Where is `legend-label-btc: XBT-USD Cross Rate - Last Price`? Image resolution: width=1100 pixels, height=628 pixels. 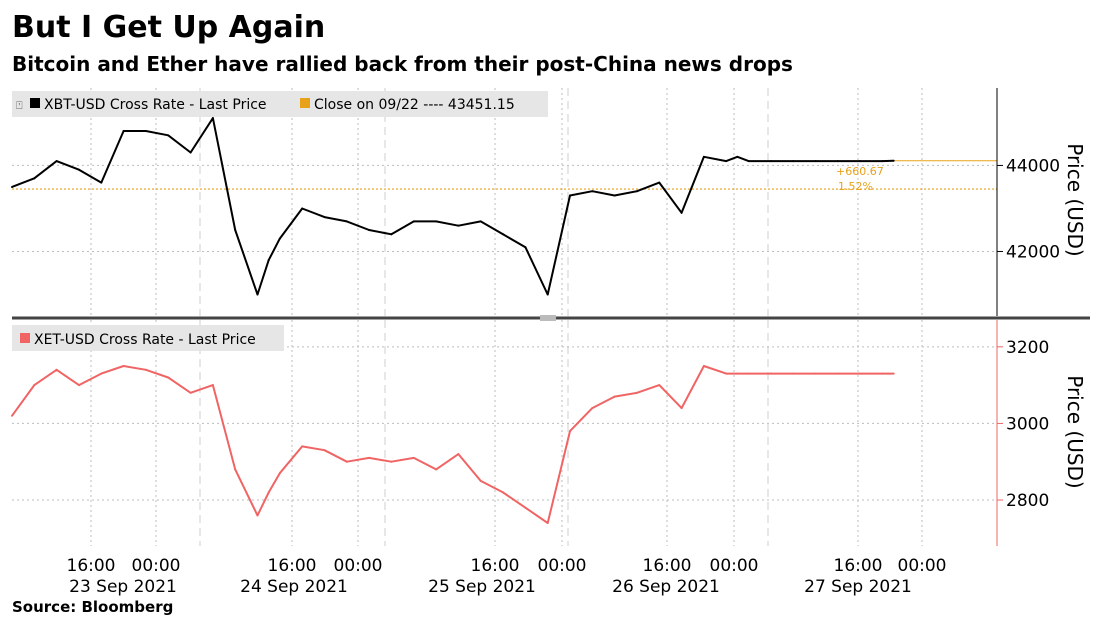 legend-label-btc: XBT-USD Cross Rate - Last Price is located at coordinates (155, 105).